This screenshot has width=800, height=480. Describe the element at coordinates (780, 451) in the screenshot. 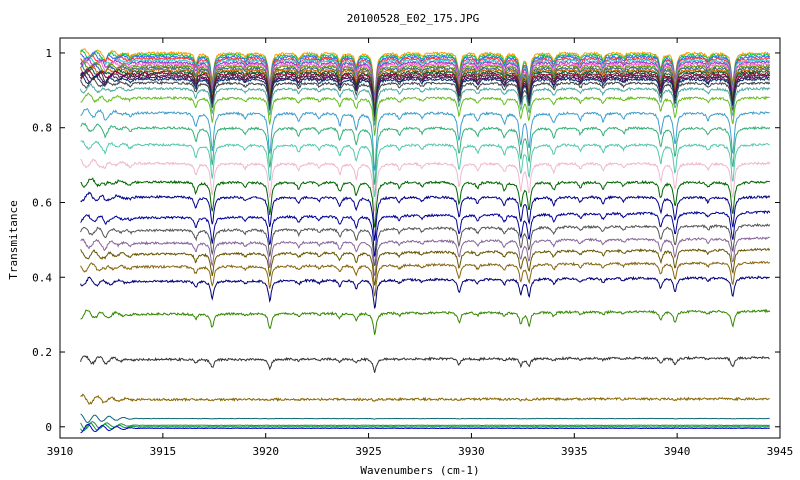

I see `x-tick-label: 3945` at that location.